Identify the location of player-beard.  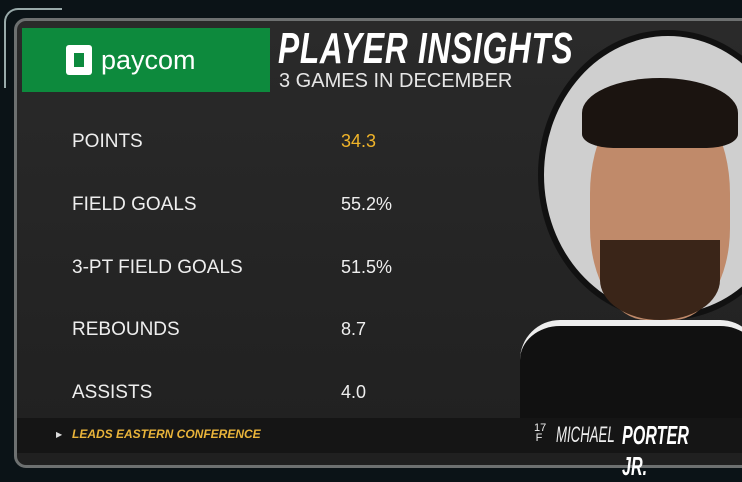
(660, 280).